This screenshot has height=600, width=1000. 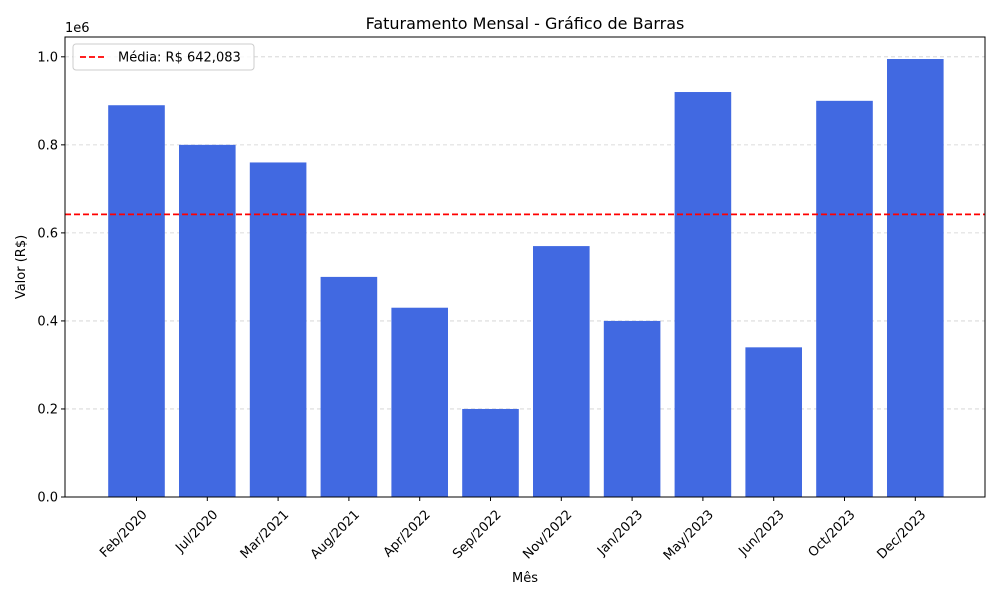 What do you see at coordinates (490, 452) in the screenshot?
I see `bar-sep-2022` at bounding box center [490, 452].